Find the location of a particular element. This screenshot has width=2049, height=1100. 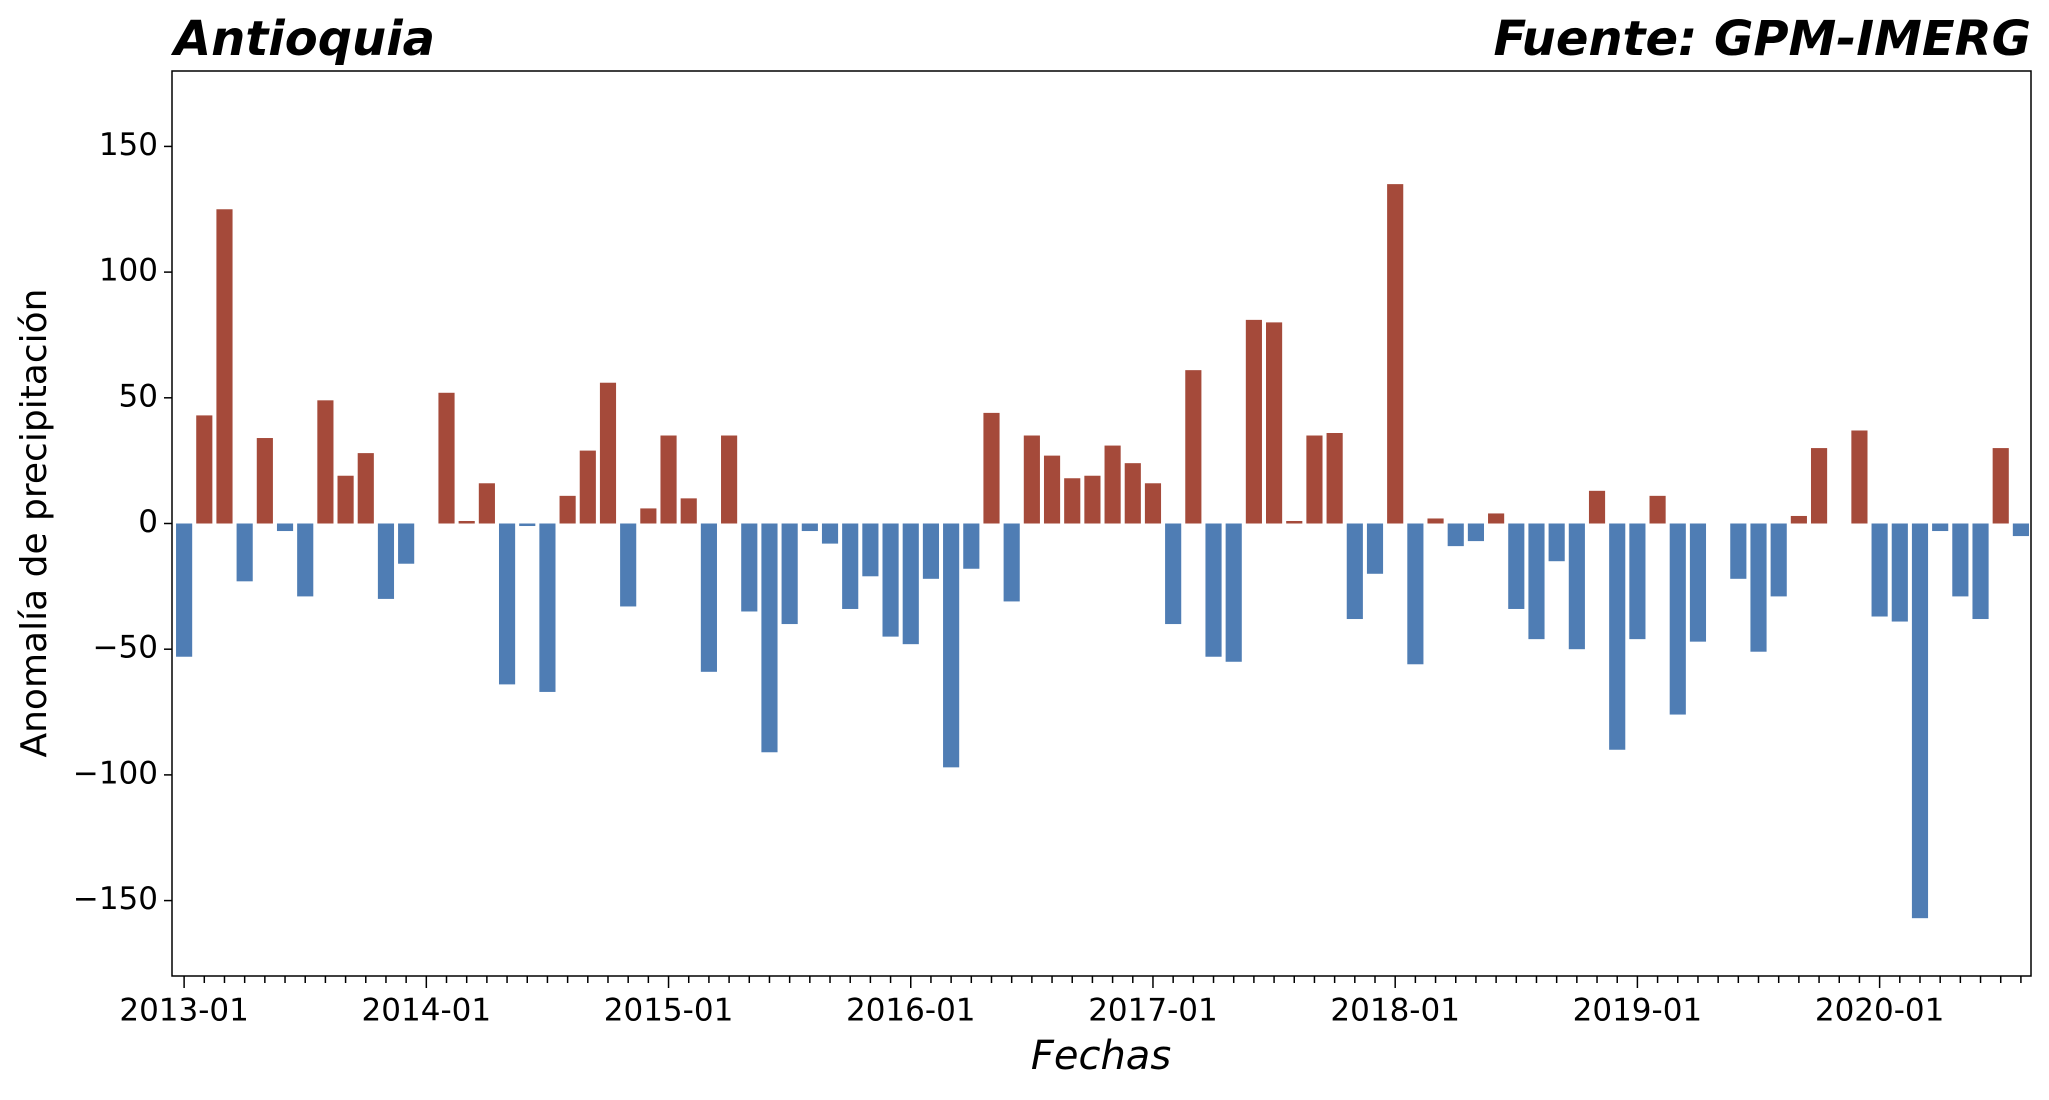

y-tick-label: −150 is located at coordinates (115, 899).